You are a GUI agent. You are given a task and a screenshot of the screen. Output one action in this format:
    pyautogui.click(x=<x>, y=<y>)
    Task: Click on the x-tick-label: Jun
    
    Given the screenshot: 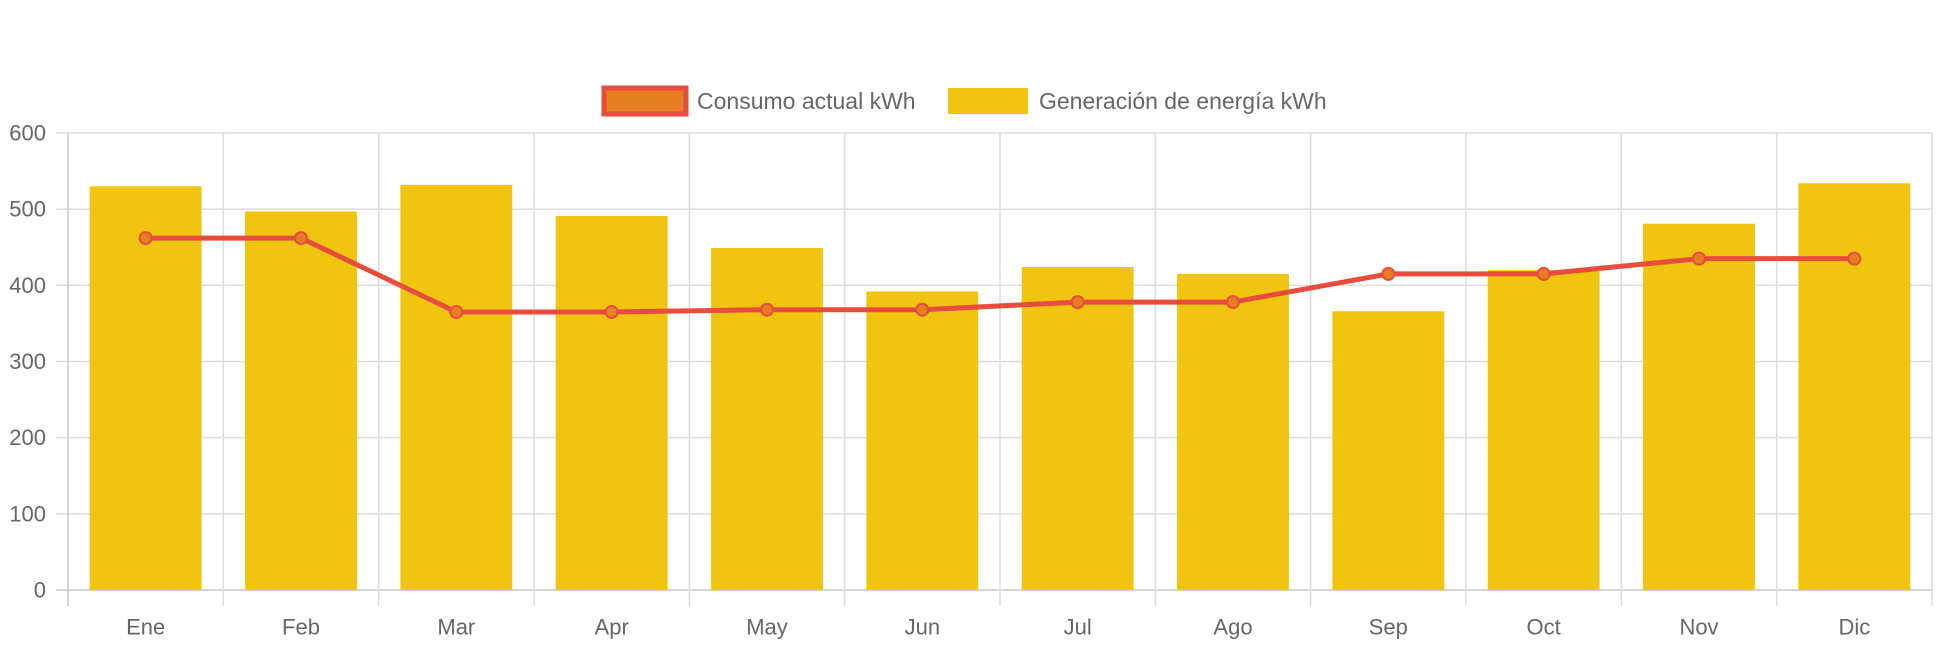 What is the action you would take?
    pyautogui.click(x=922, y=627)
    